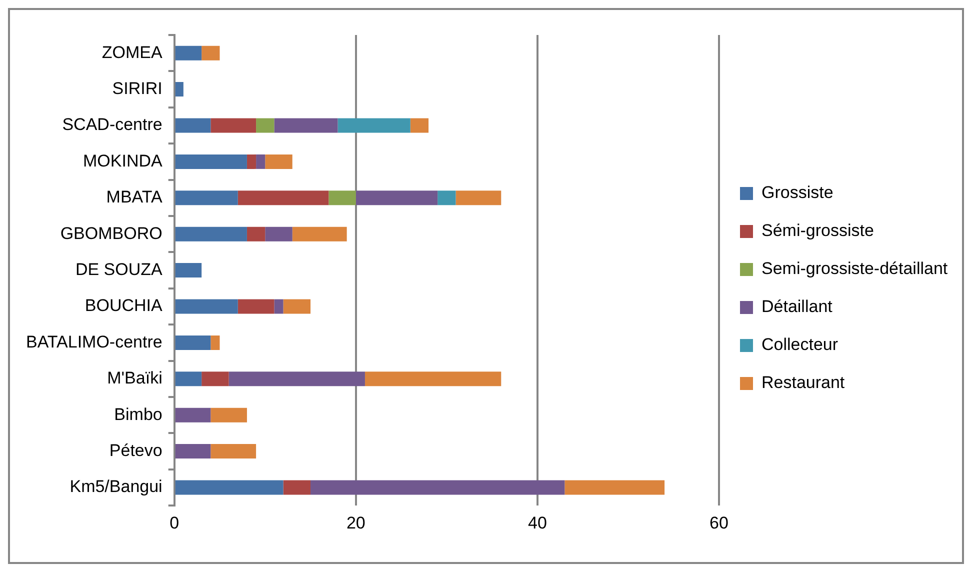  I want to click on y-tick-label: Km5/Bangui, so click(116, 486).